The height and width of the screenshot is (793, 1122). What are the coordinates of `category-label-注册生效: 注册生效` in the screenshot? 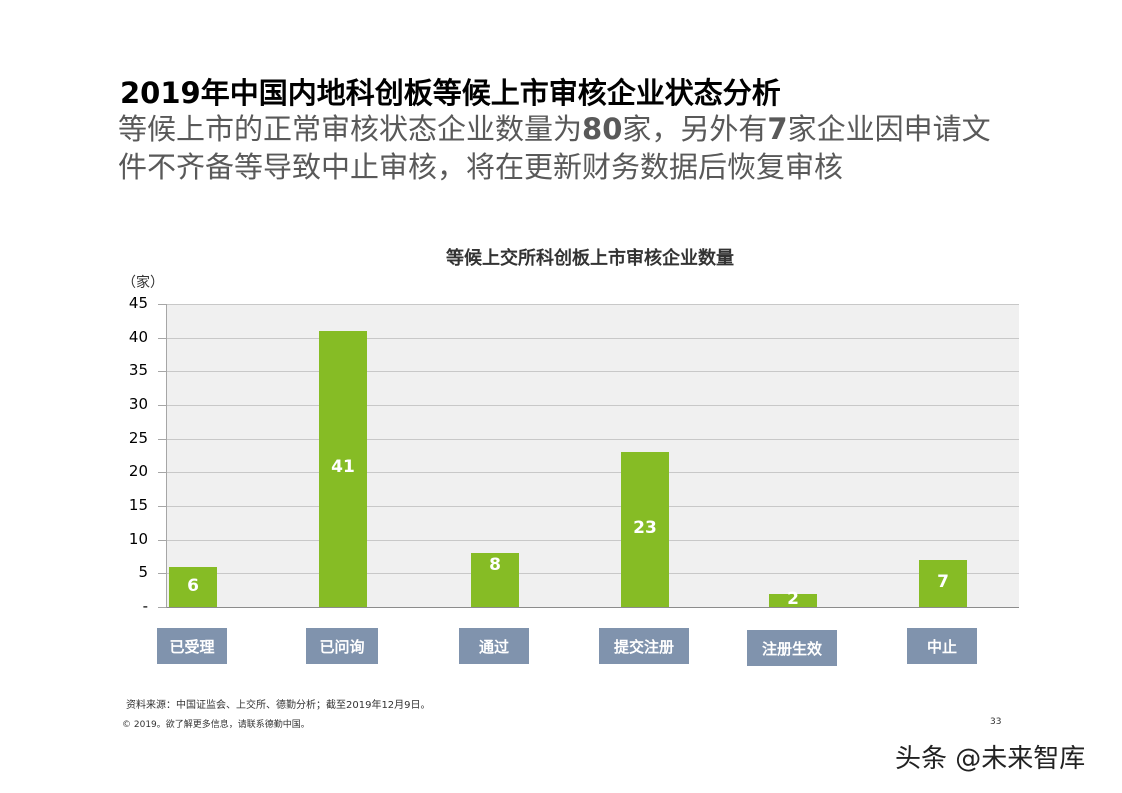 It's located at (792, 648).